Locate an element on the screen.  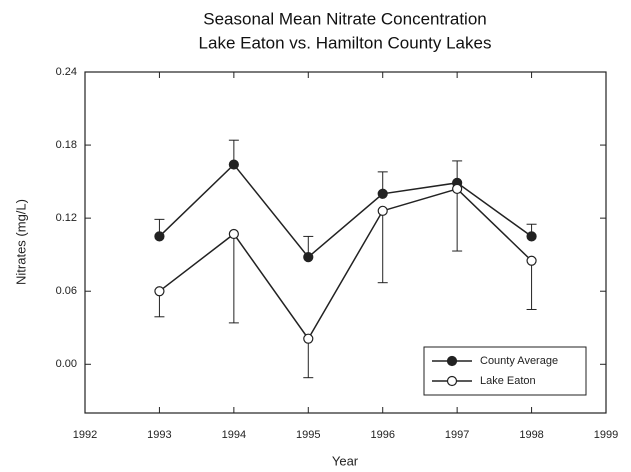
y-tick-label: 0.00 is located at coordinates (66, 364).